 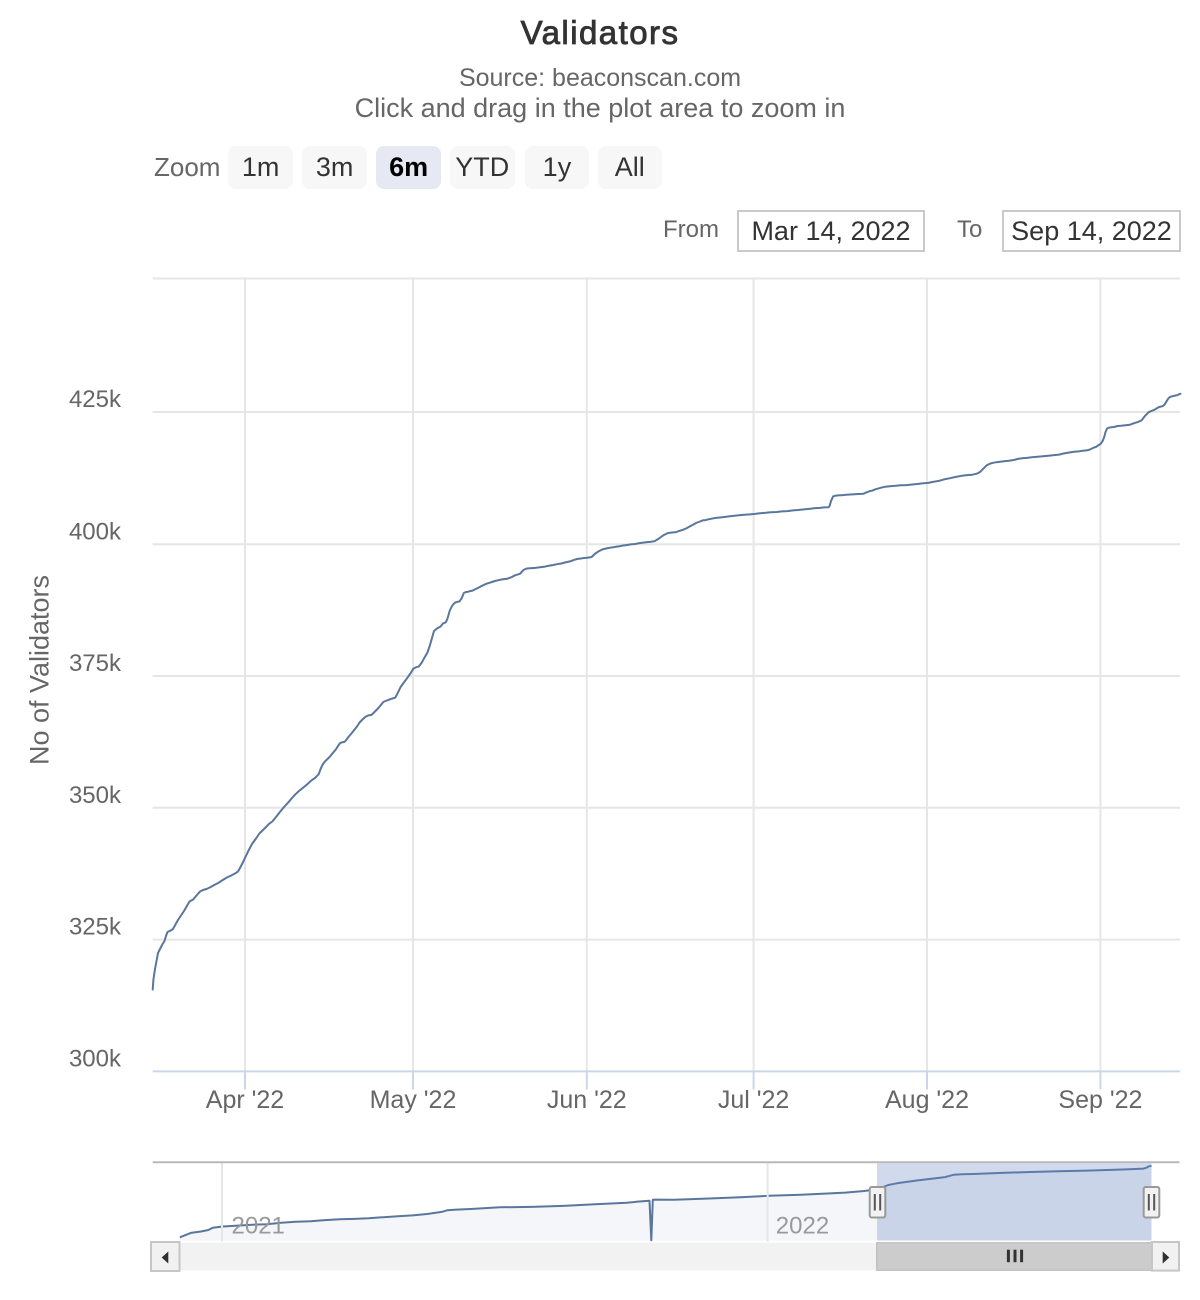 I want to click on svg-text: Jun '22, so click(x=587, y=1100).